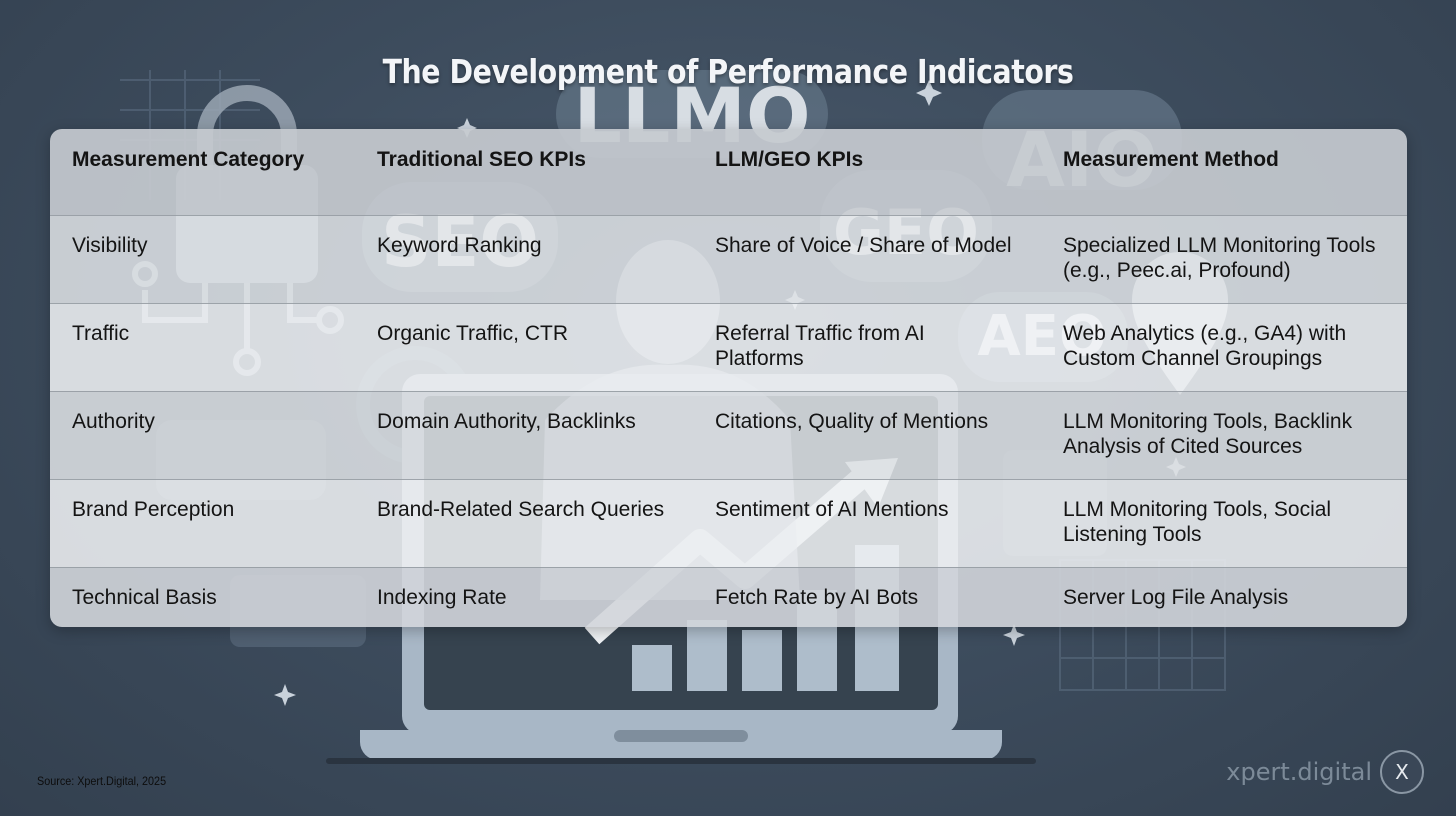  I want to click on geo-badge, so click(906, 226).